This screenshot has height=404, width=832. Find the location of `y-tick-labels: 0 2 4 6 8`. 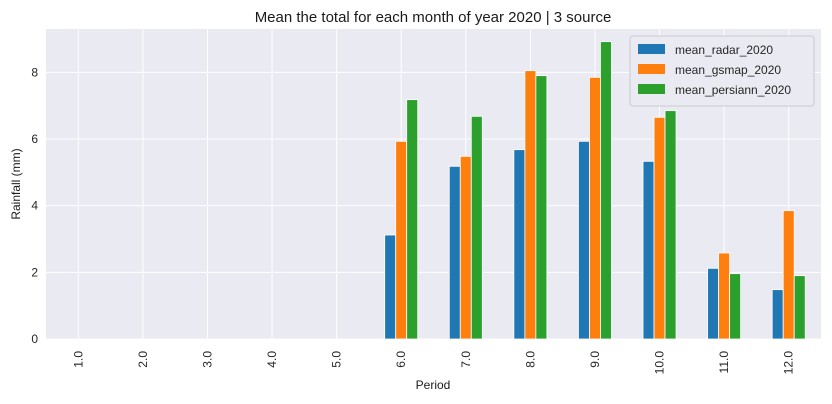

y-tick-labels: 0 2 4 6 8 is located at coordinates (34, 205).